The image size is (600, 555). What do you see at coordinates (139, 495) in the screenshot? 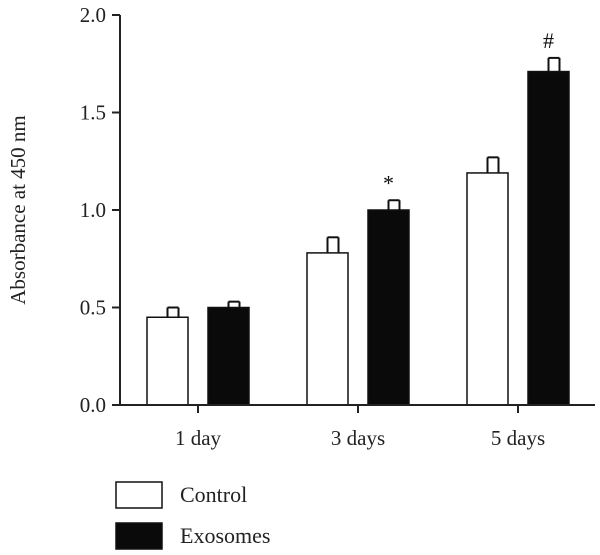
I see `legend-swatch-control` at bounding box center [139, 495].